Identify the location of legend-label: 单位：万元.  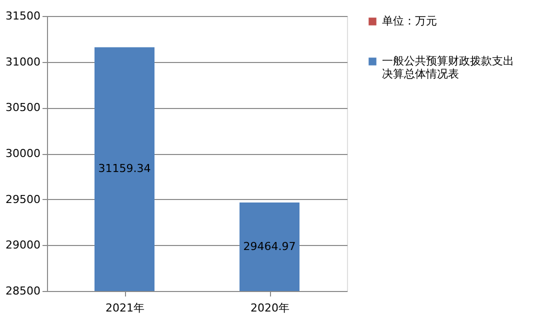
(409, 21).